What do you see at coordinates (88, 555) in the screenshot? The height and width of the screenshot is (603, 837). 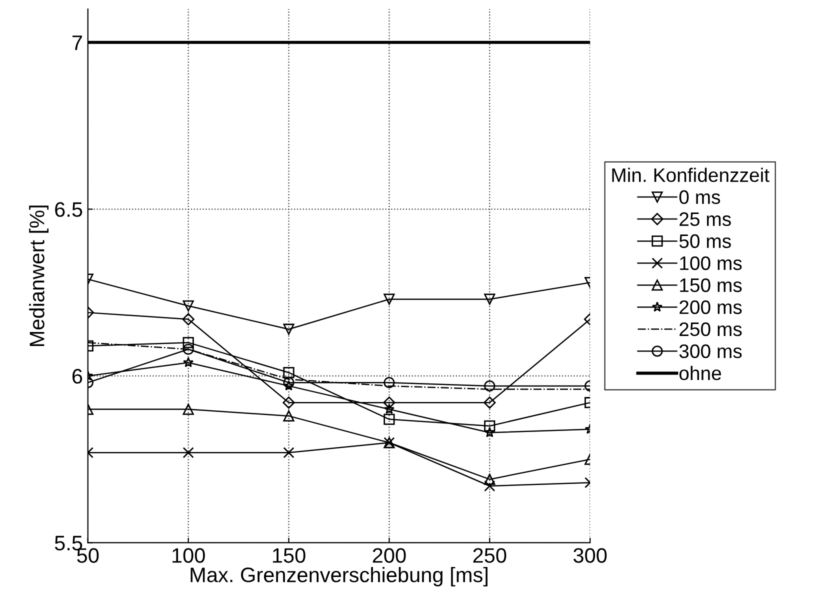 I see `x-tick-label: 50` at bounding box center [88, 555].